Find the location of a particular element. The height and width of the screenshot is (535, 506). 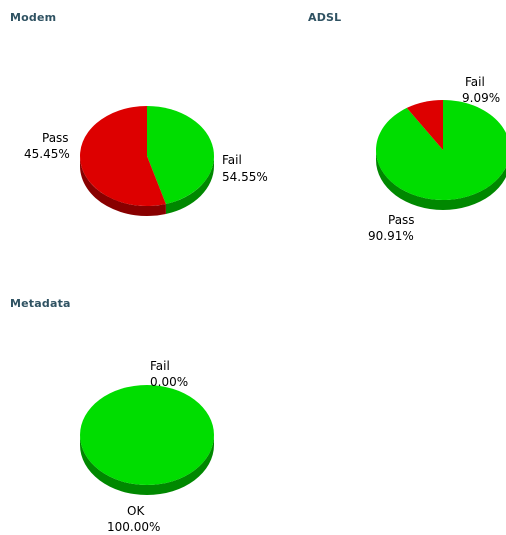

modem-fail-value: 54.55% is located at coordinates (245, 177).